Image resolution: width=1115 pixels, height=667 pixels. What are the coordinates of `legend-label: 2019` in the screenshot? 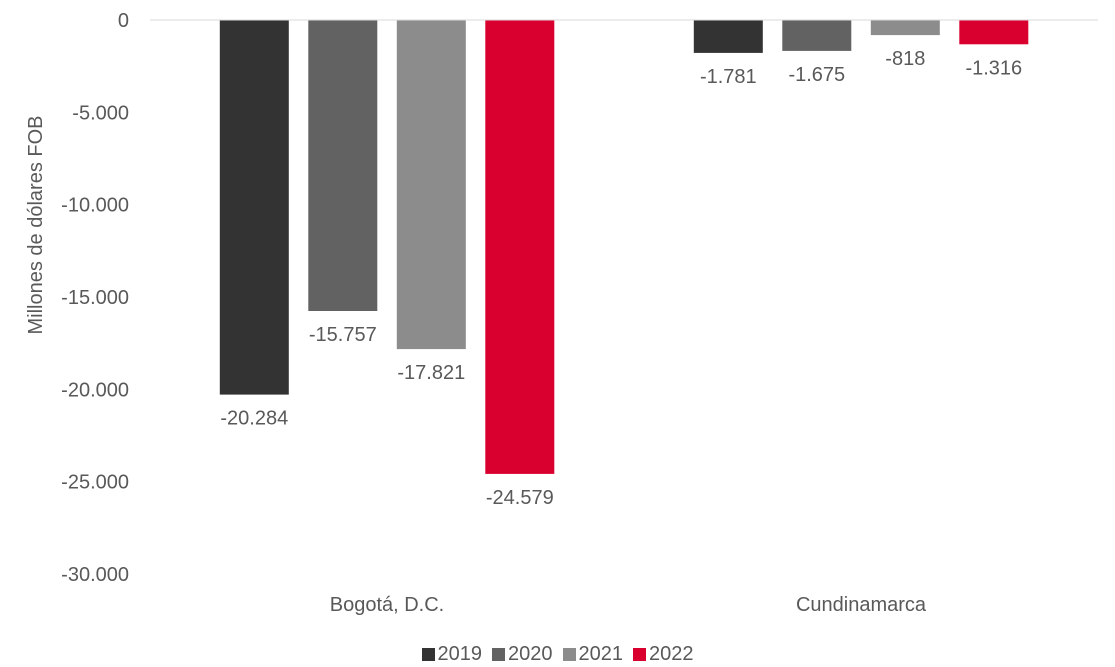 It's located at (460, 654).